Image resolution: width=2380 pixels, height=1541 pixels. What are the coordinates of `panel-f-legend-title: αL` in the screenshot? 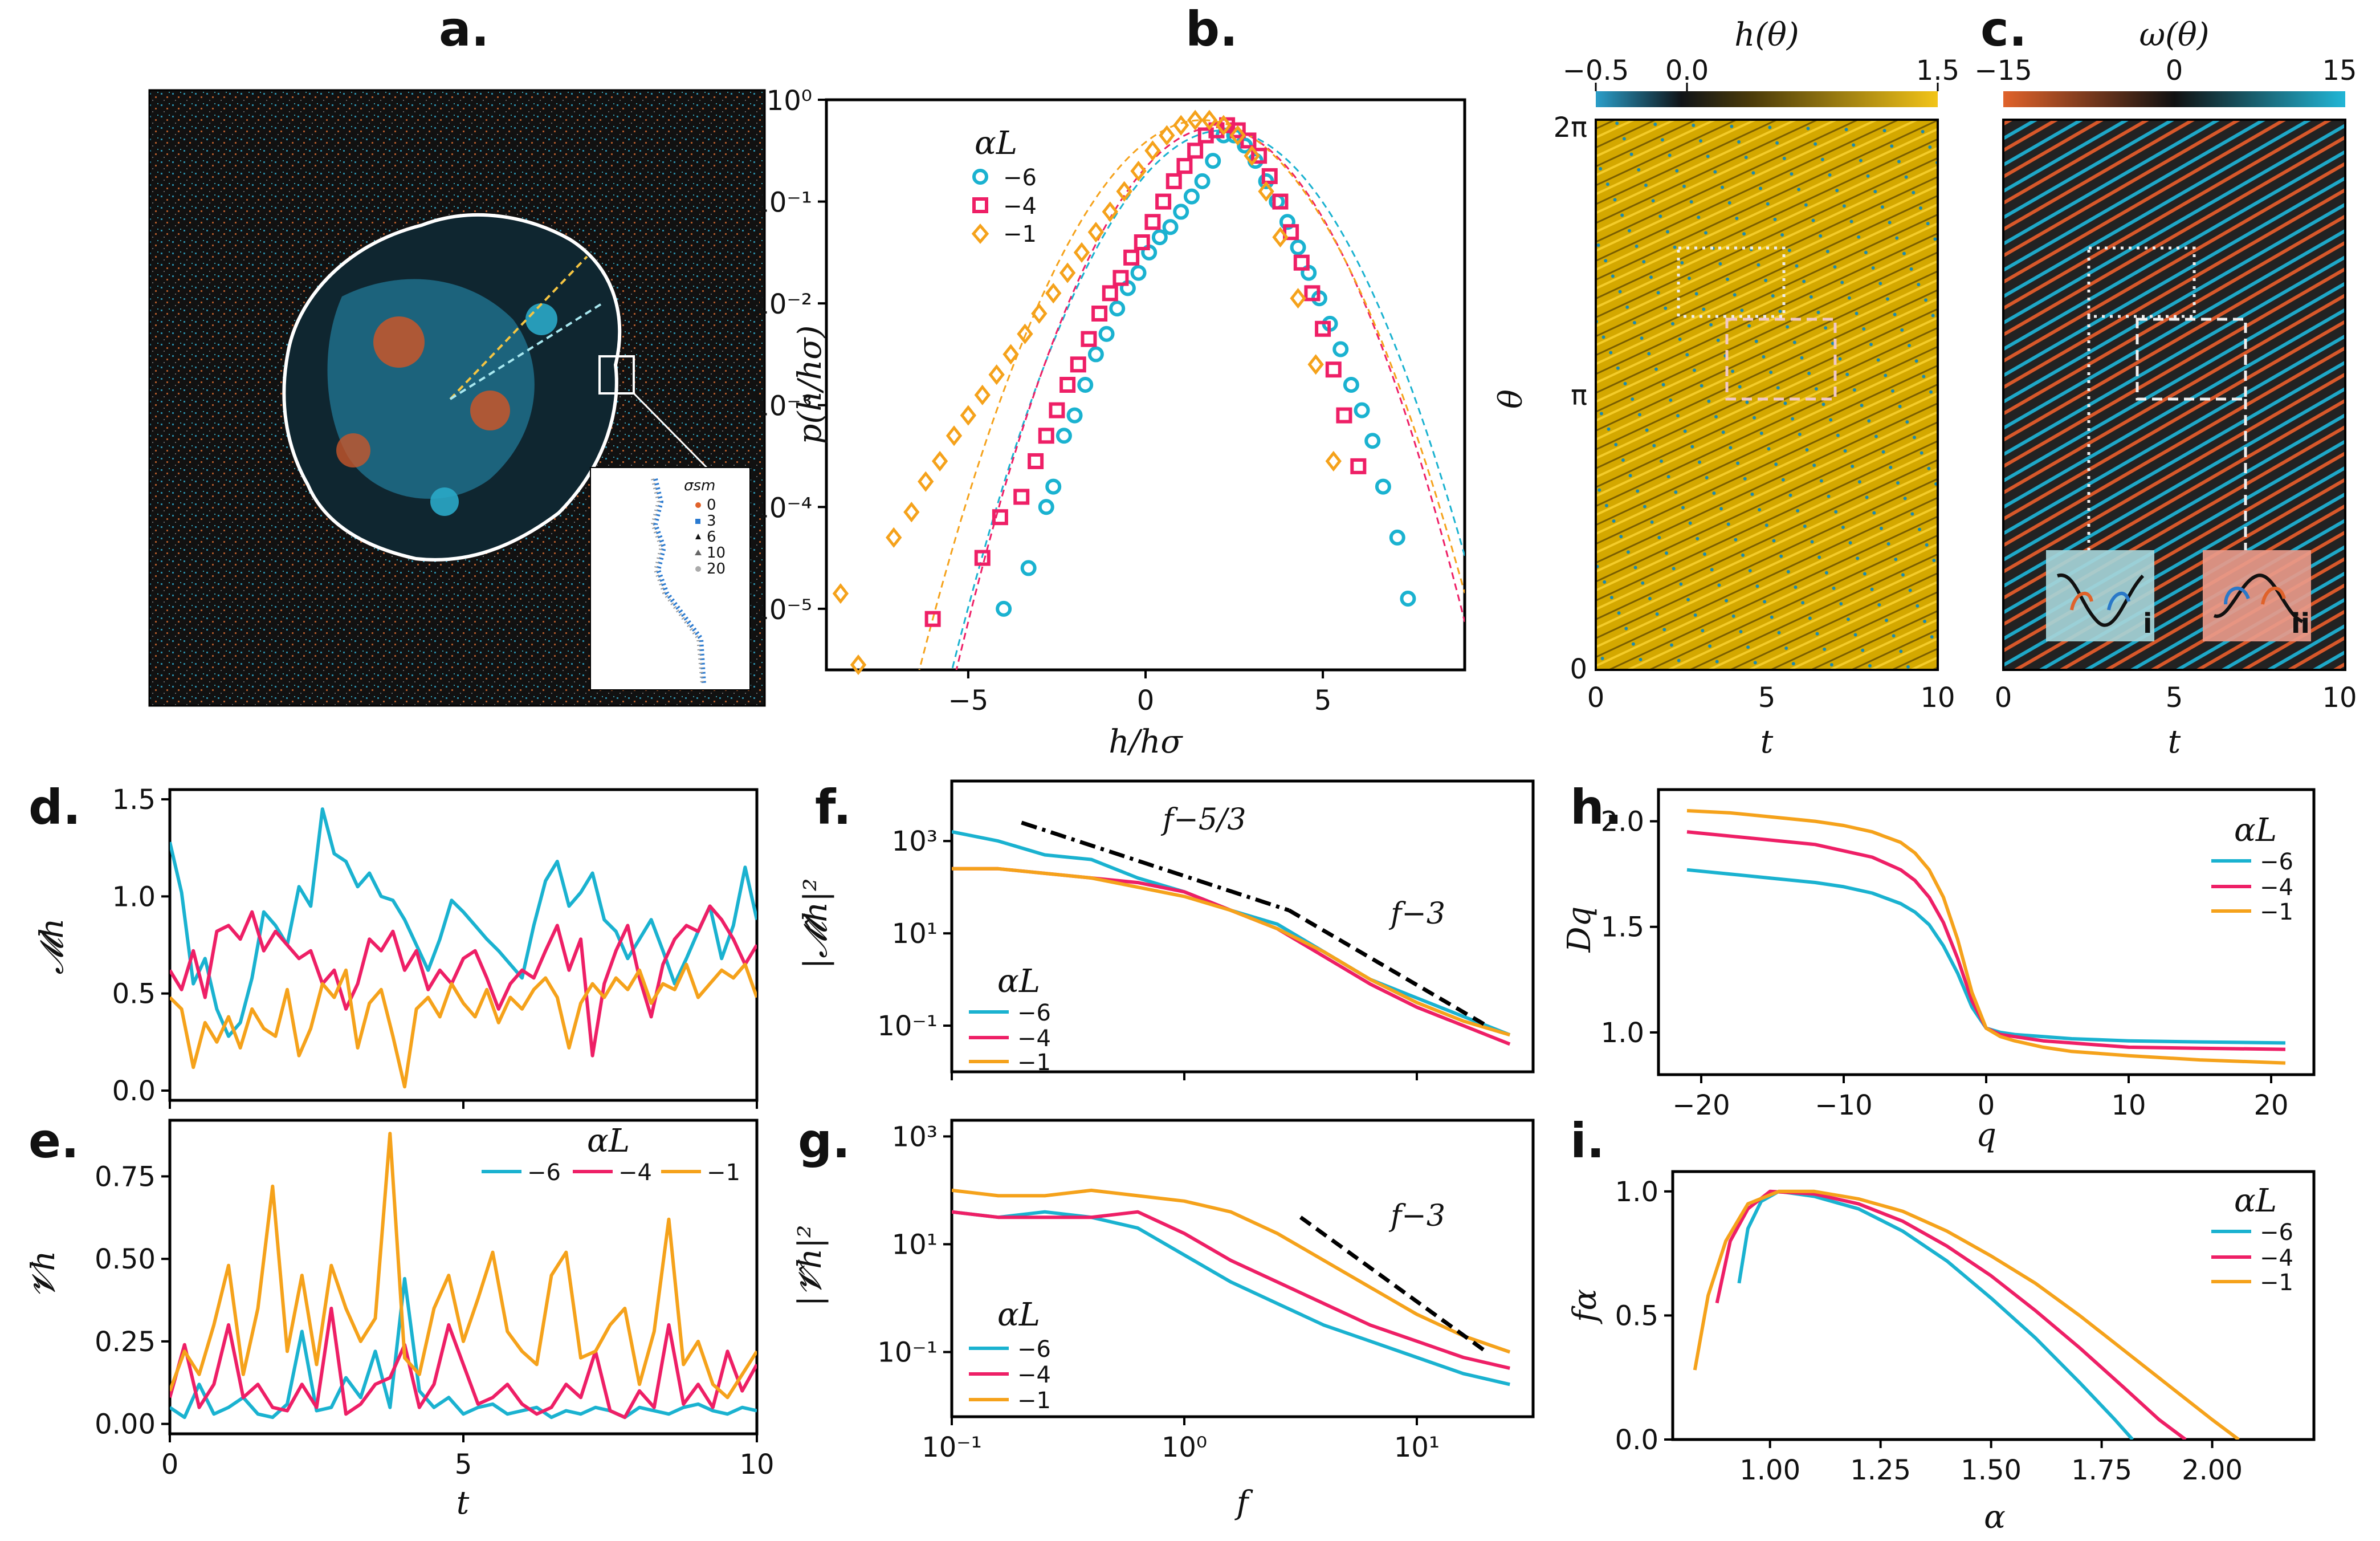 It's located at (1018, 981).